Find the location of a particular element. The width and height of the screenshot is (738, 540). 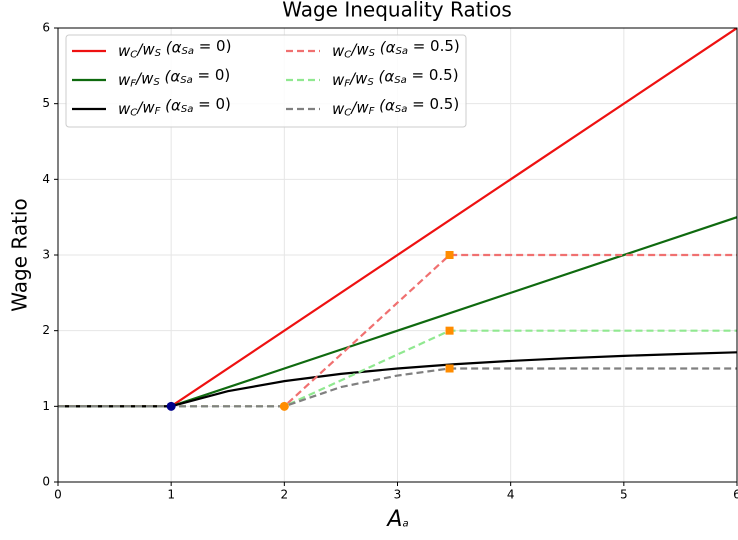

x-tick-label: 2 is located at coordinates (285, 495).